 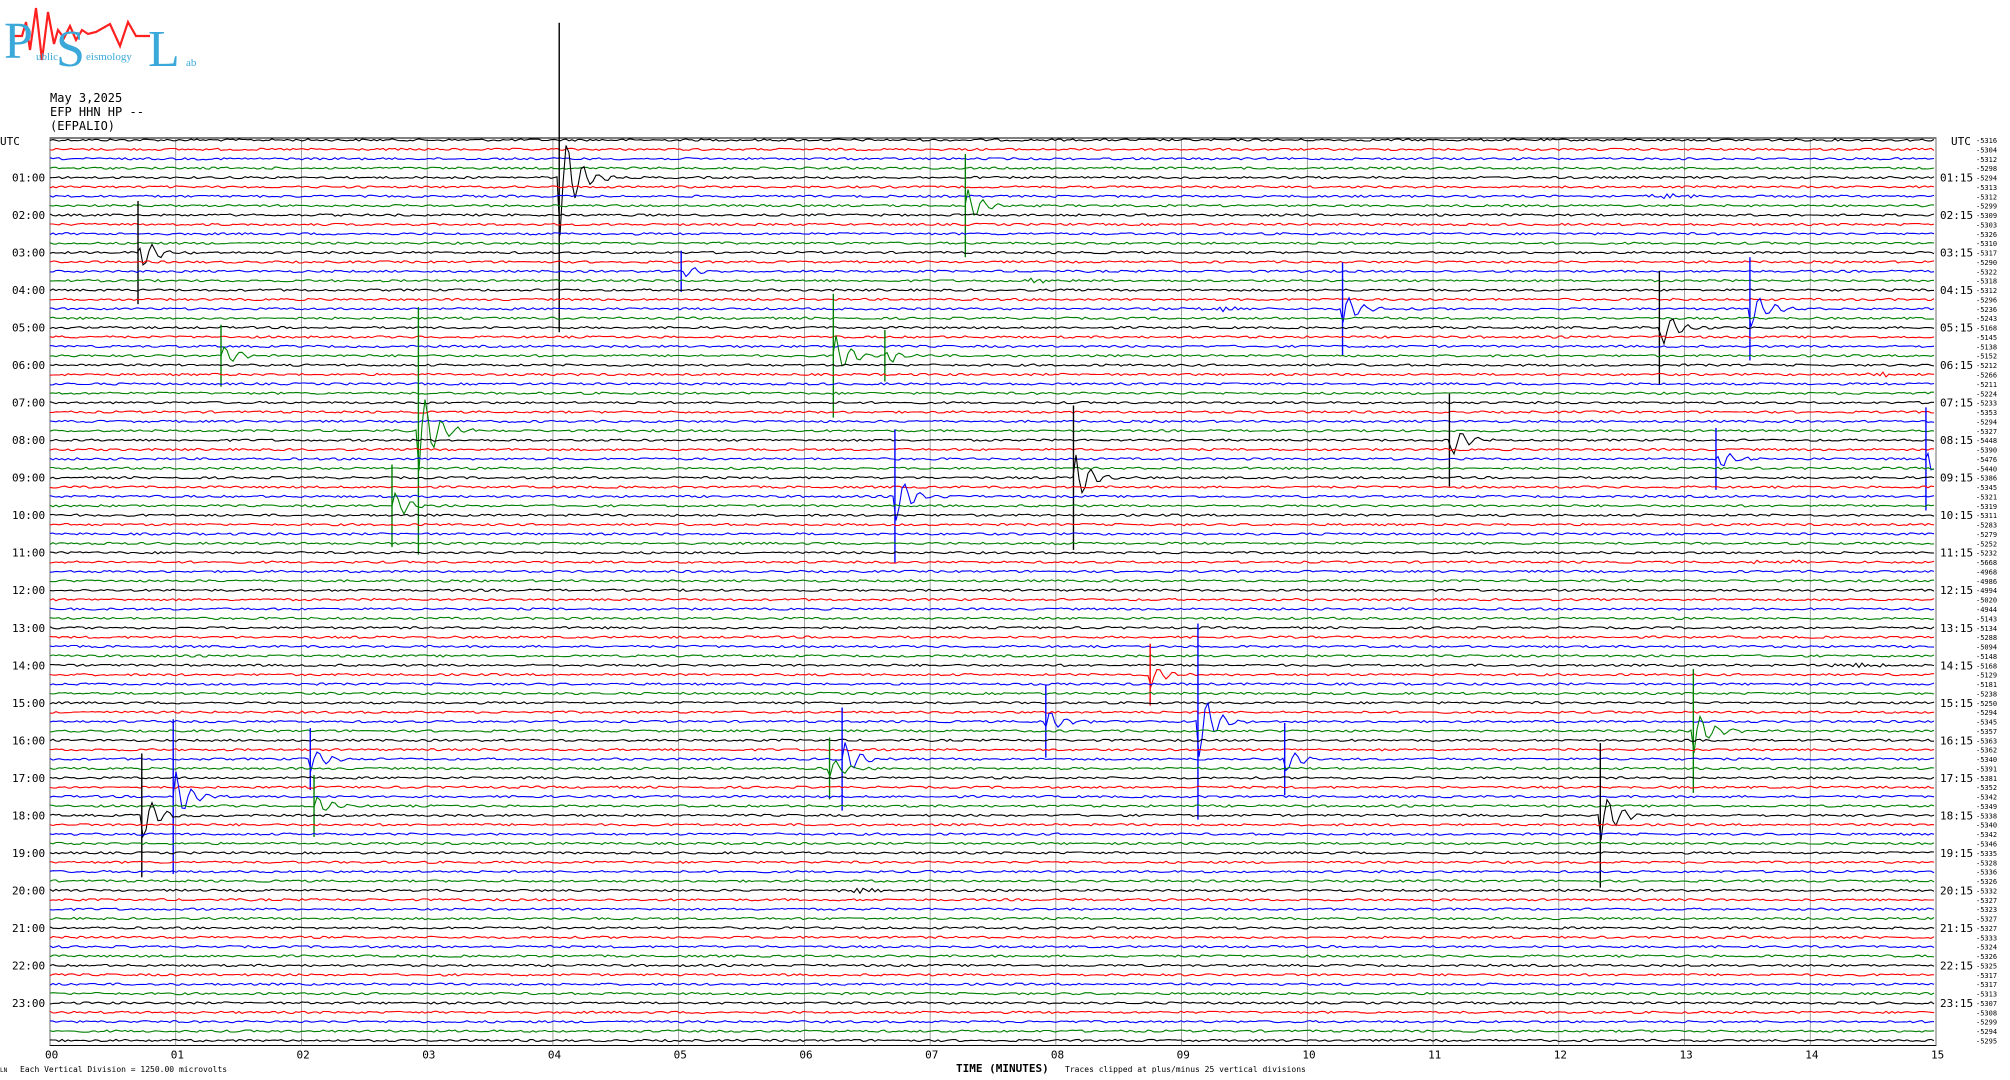 I want to click on trace-offset-label: -5310, so click(x=1986, y=244).